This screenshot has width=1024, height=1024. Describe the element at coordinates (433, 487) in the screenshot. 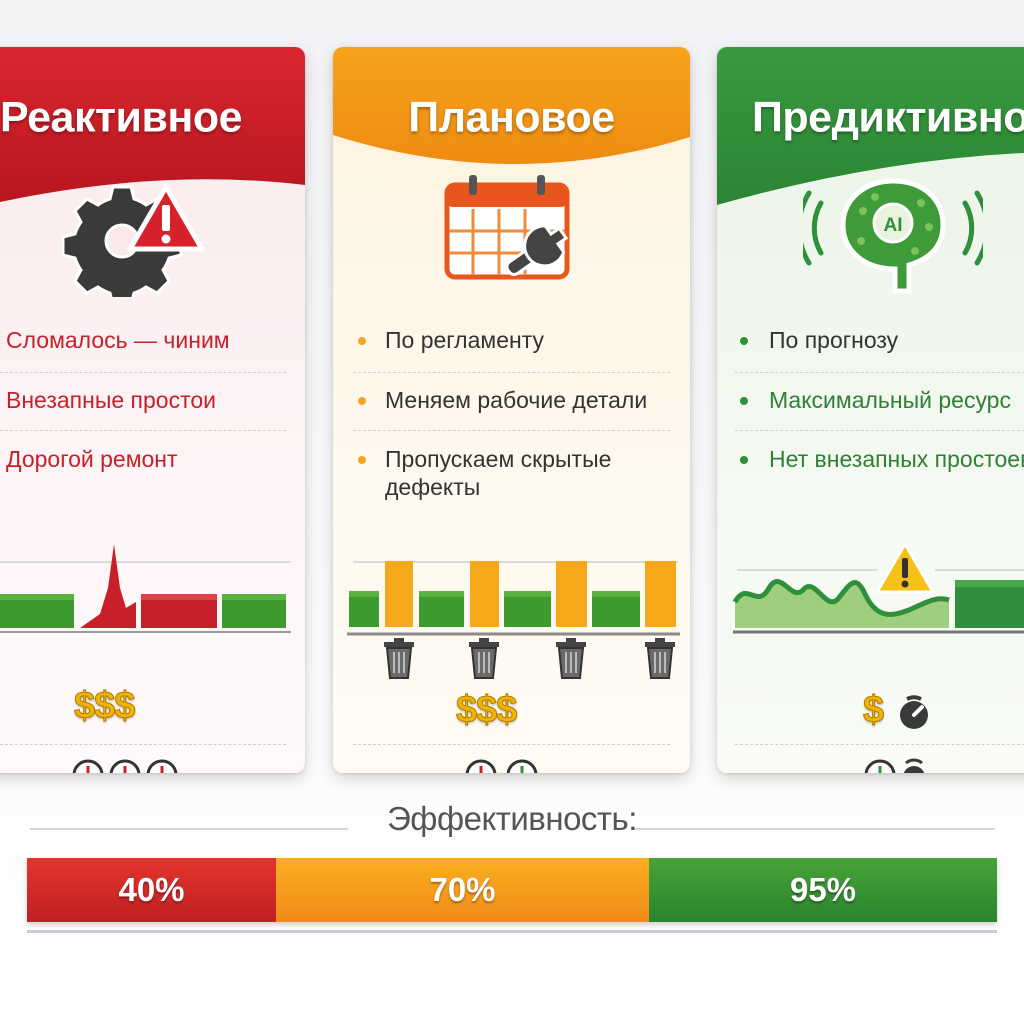

I see `bullet-text: дефекты` at that location.